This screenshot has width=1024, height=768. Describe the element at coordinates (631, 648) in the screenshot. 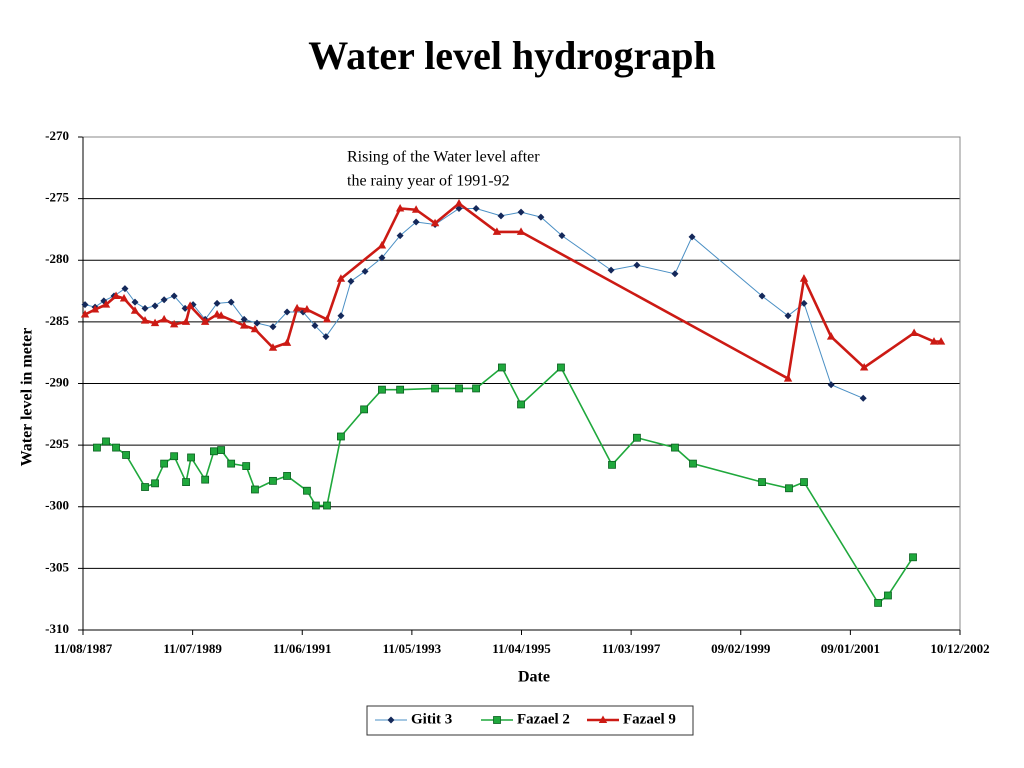

I see `x-tick-label: 11/03/1997` at that location.